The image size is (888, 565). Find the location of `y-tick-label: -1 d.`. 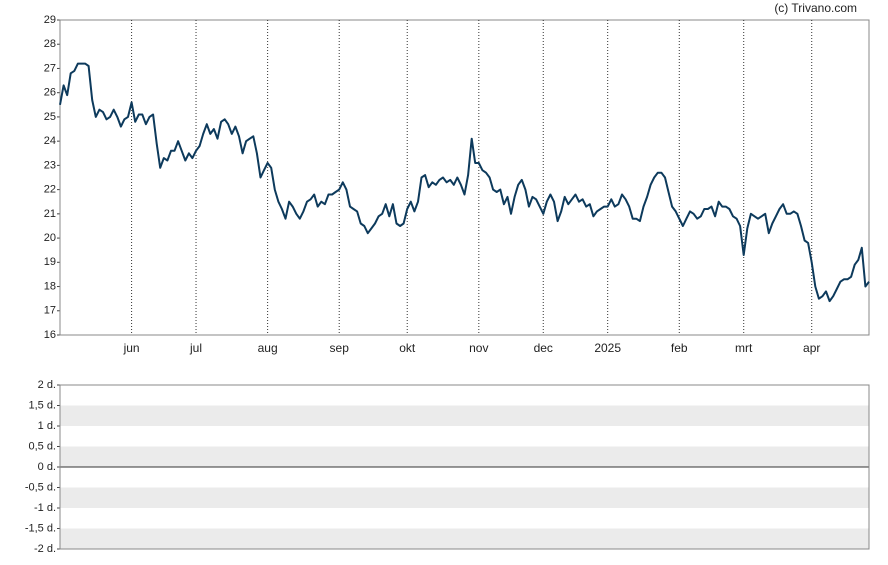

y-tick-label: -1 d. is located at coordinates (45, 508).